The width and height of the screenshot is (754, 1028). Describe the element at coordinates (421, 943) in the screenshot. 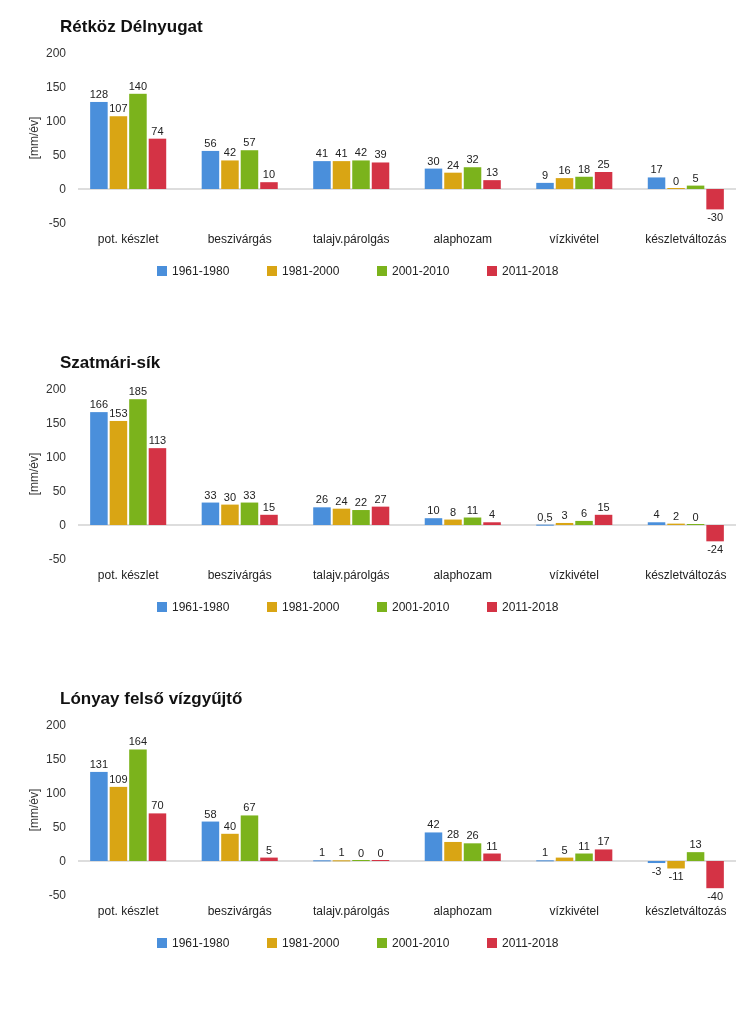

I see `legend-label: 2001-2010` at that location.